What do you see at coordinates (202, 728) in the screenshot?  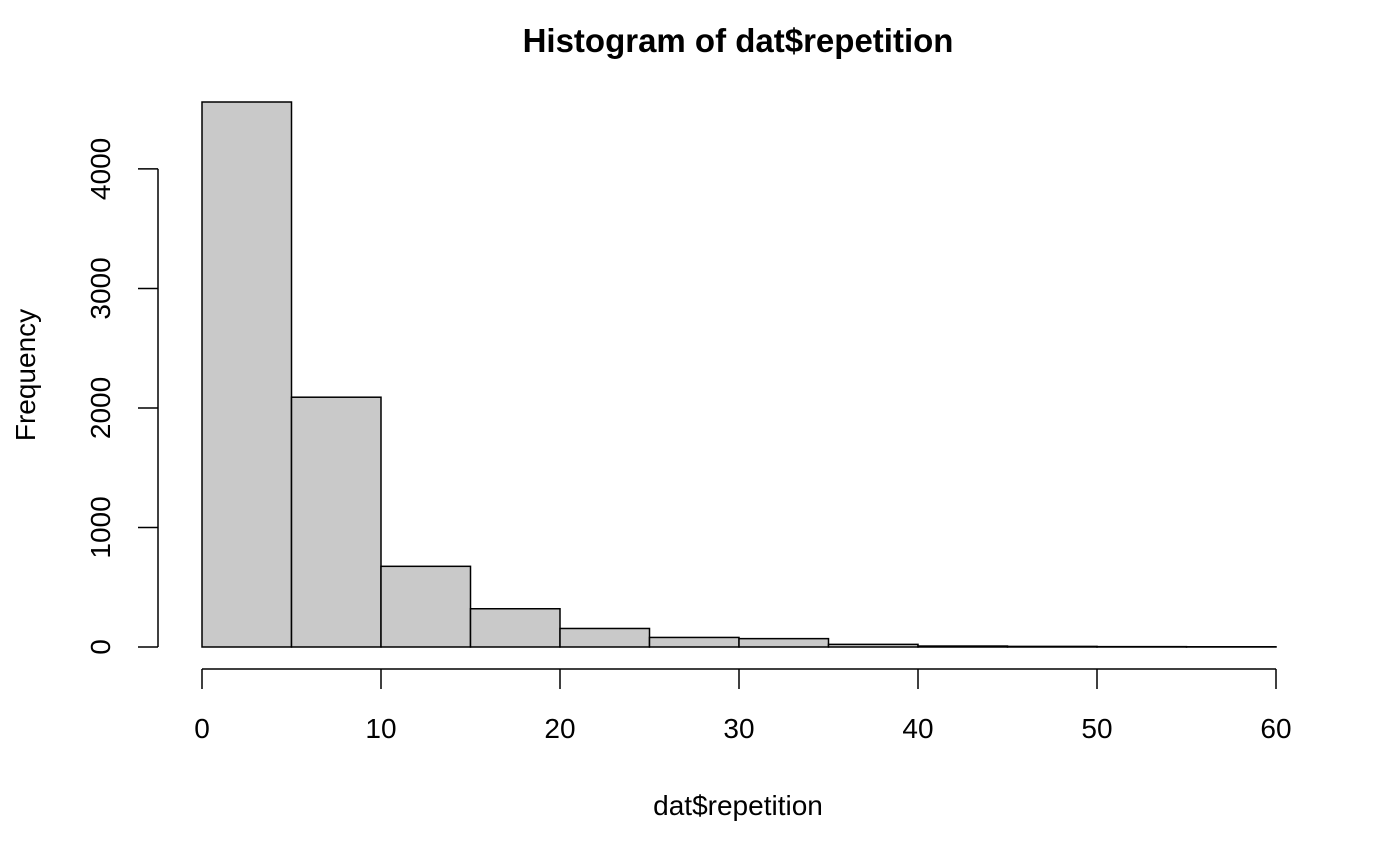 I see `x-tick-label-0: 0` at bounding box center [202, 728].